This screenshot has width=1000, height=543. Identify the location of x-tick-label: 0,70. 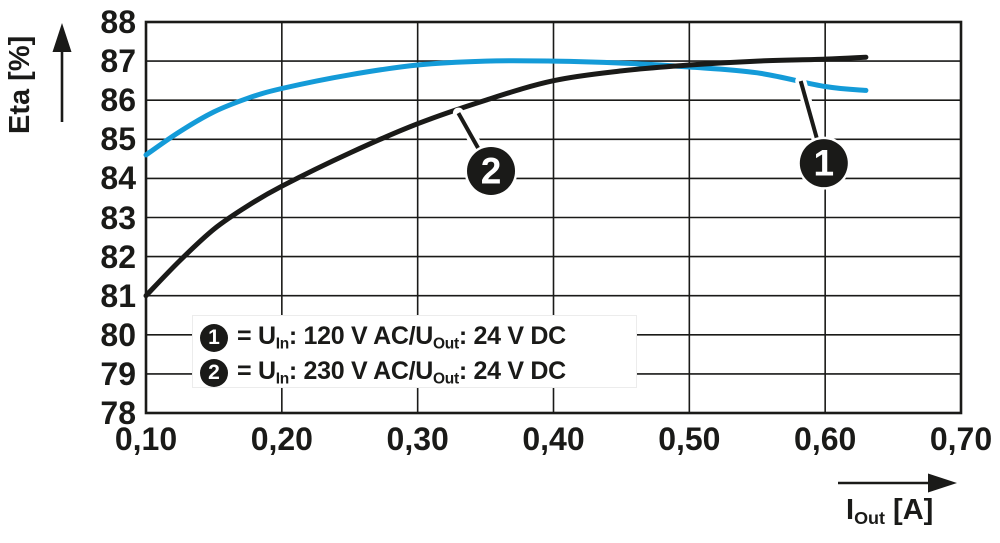
(961, 439).